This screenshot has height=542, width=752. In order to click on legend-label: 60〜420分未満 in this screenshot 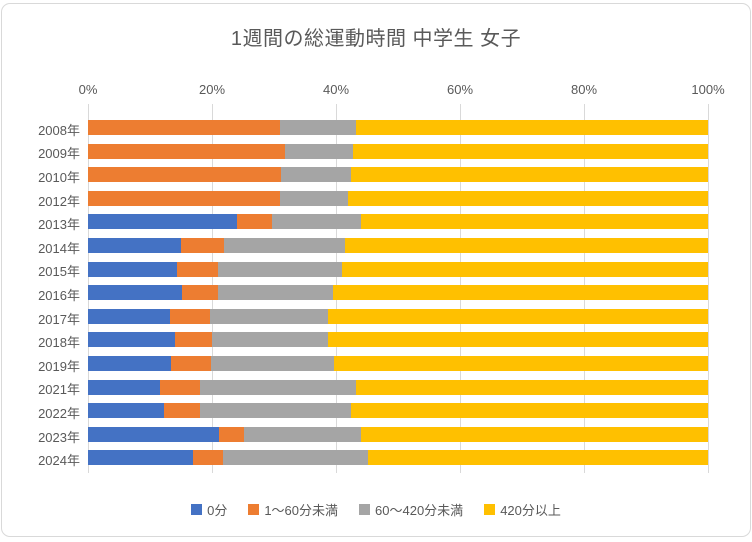, I will do `click(419, 510)`.